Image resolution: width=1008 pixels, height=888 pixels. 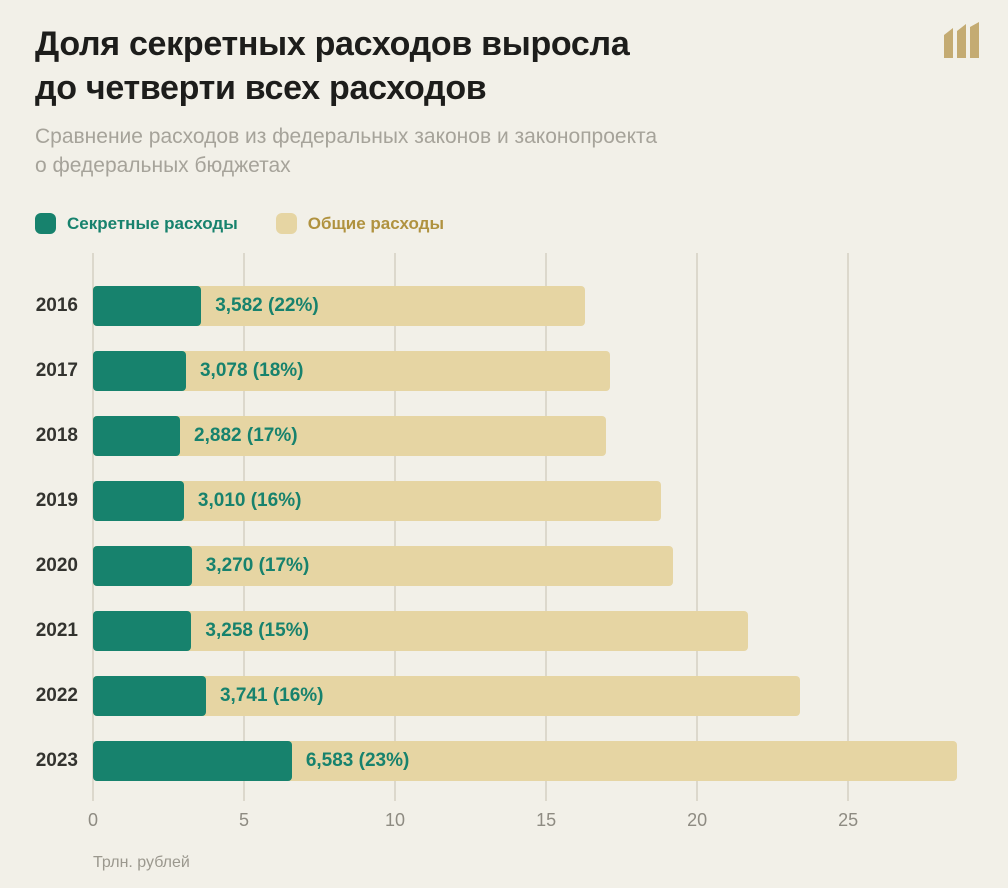 What do you see at coordinates (505, 371) in the screenshot?
I see `chart-row: 2017 3,078 (18%)` at bounding box center [505, 371].